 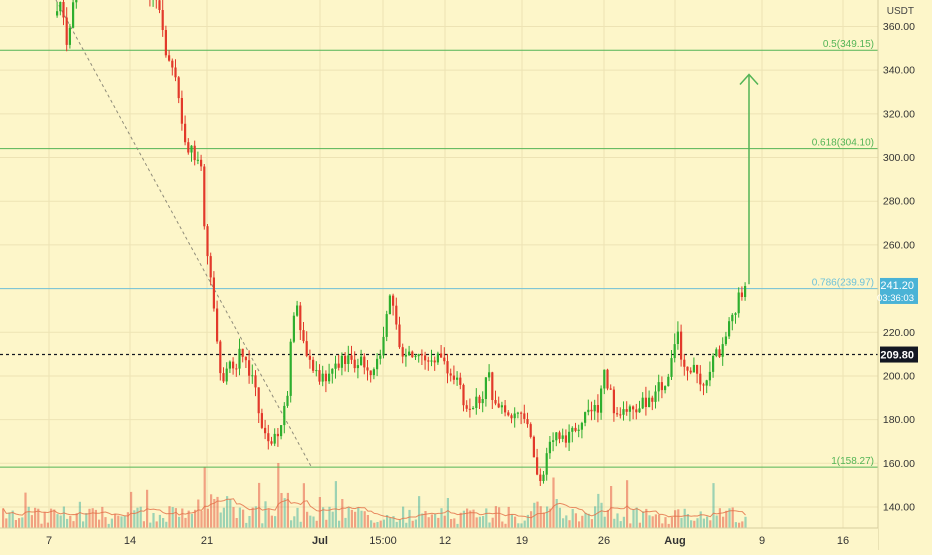 What do you see at coordinates (445, 541) in the screenshot?
I see `x-tick-label: 12` at bounding box center [445, 541].